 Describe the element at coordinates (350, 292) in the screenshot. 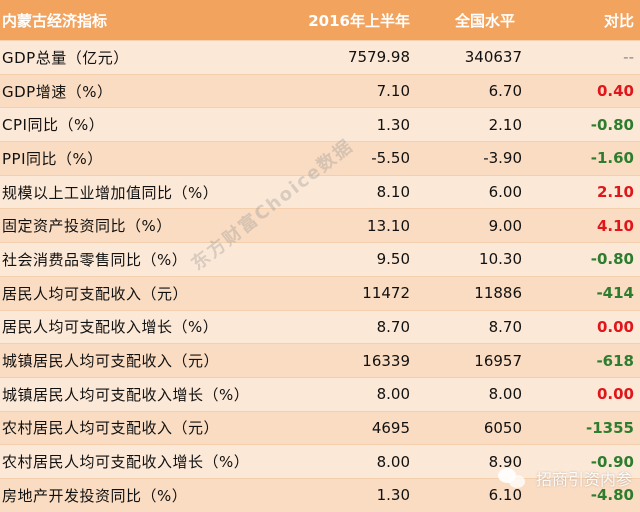

I see `value-2016-cell: 11472` at that location.